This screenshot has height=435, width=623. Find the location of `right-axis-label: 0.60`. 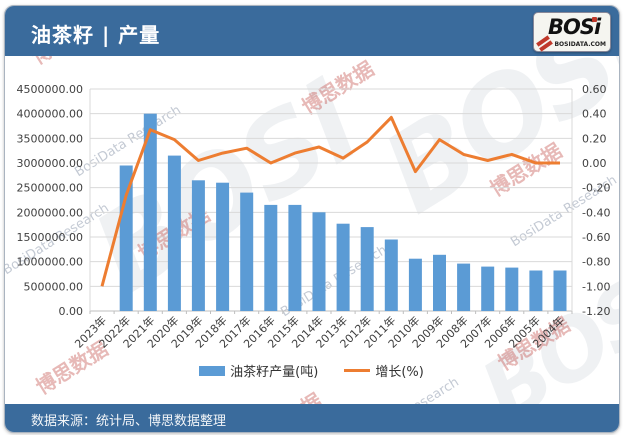

right-axis-label: 0.60 is located at coordinates (594, 89).